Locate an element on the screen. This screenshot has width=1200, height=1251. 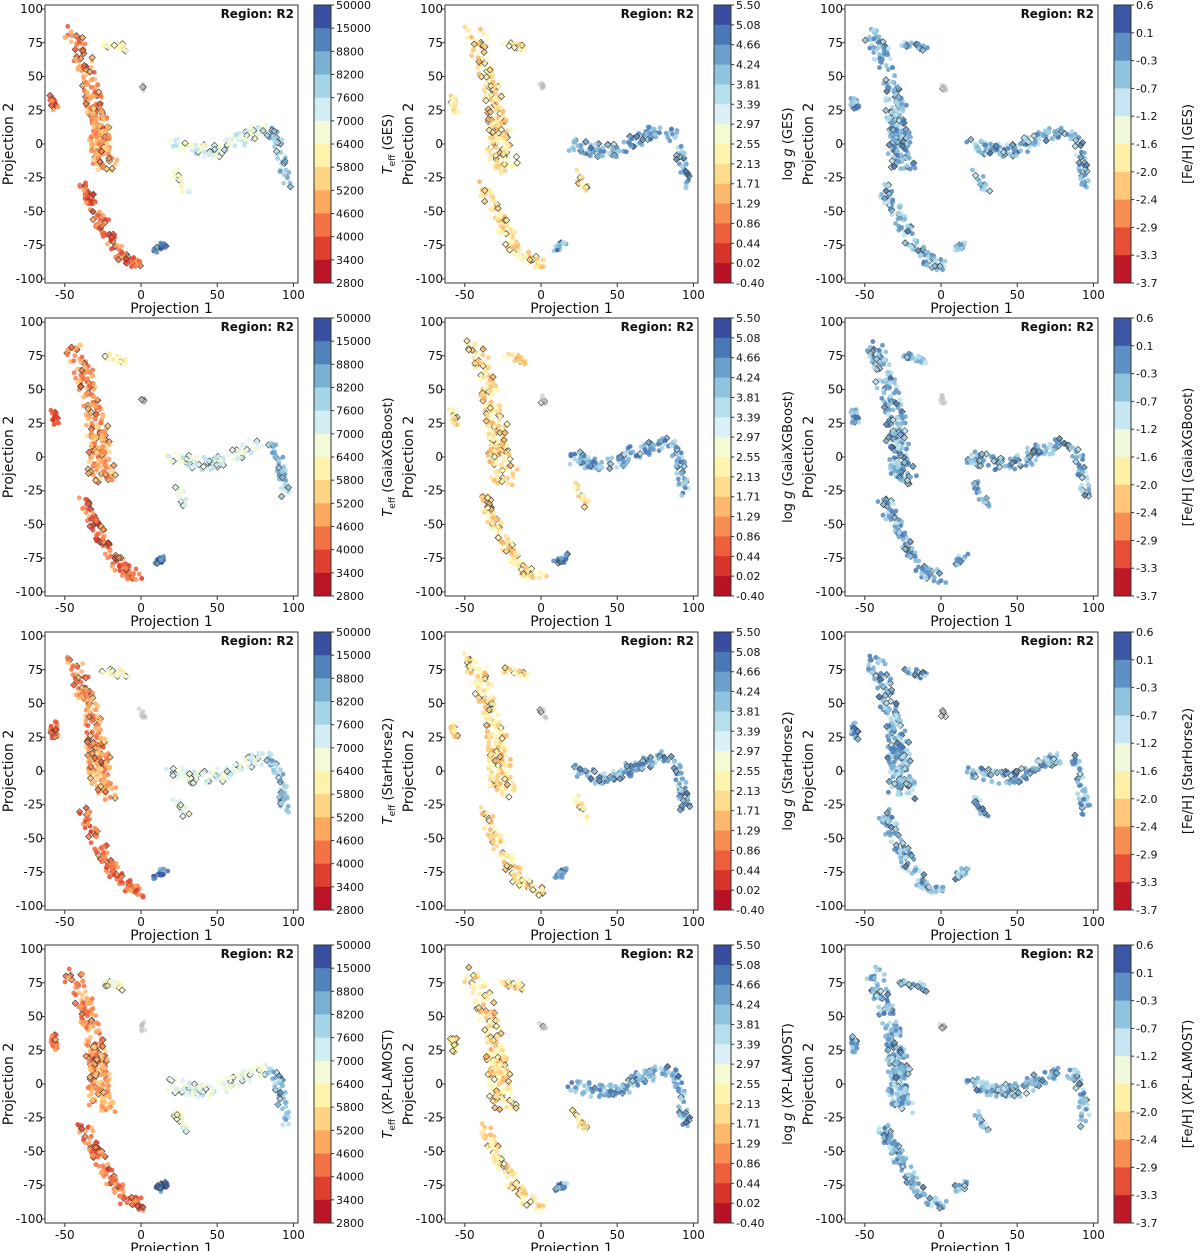
region-label: Region: R2 is located at coordinates (1057, 14).